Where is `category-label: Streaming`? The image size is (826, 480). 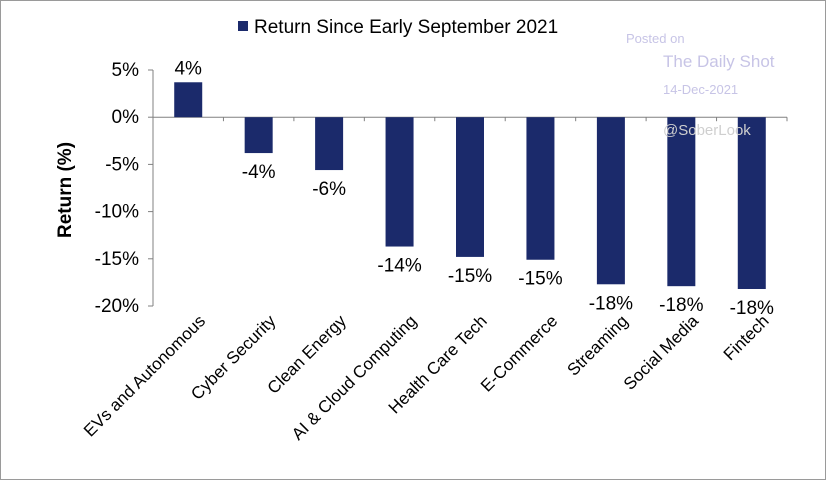
category-label: Streaming is located at coordinates (597, 345).